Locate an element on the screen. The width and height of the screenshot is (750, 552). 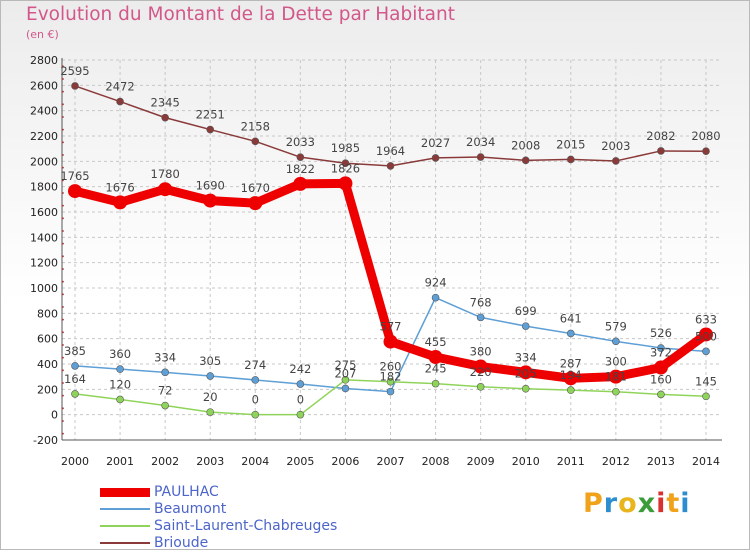
y-tick-label: 1400 is located at coordinates (44, 237).